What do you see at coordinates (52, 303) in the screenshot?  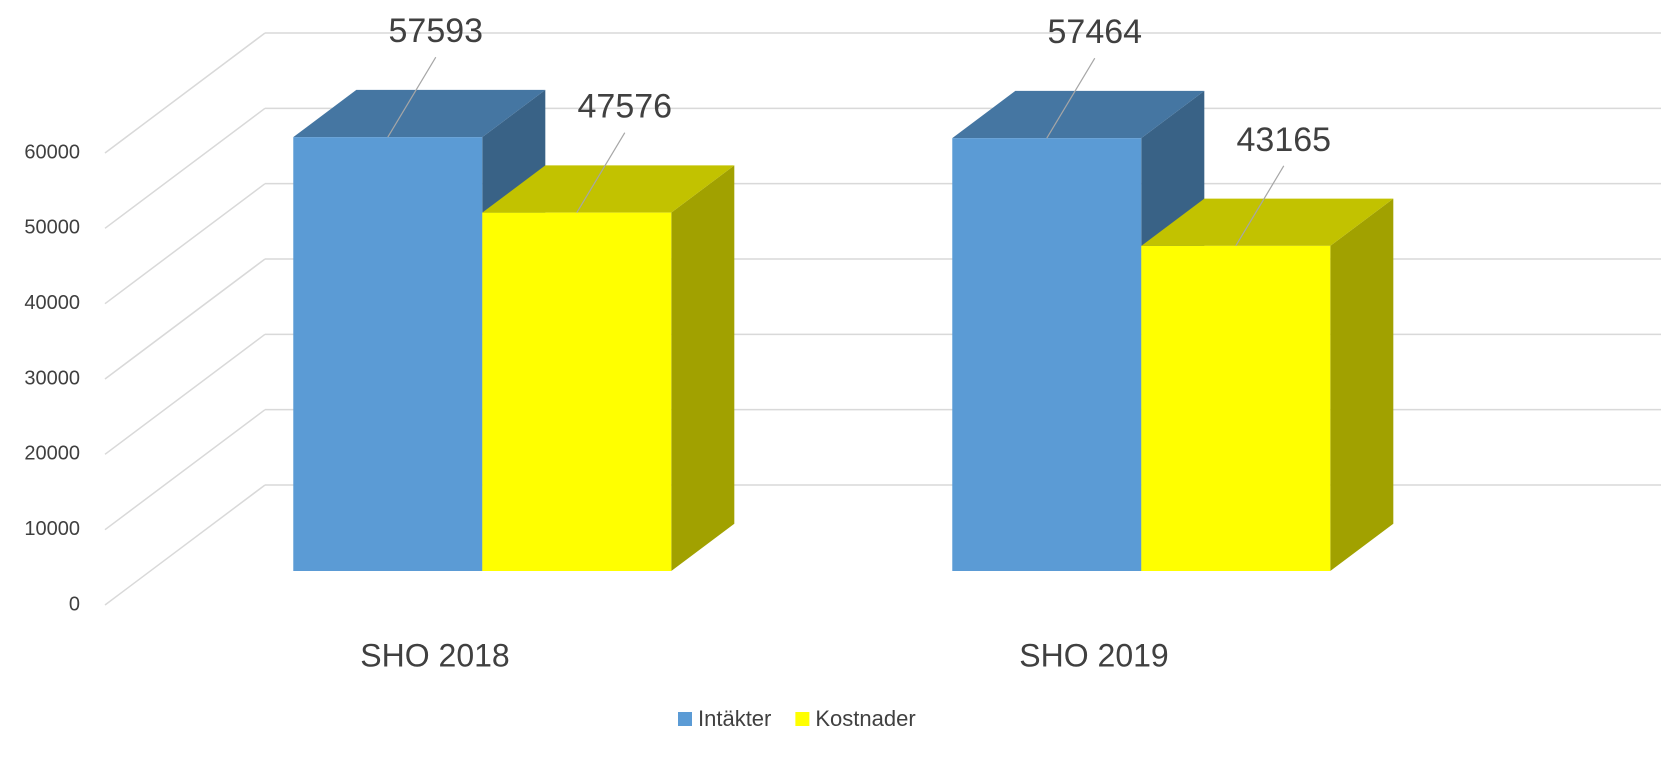 I see `y-tick-label: 40000` at bounding box center [52, 303].